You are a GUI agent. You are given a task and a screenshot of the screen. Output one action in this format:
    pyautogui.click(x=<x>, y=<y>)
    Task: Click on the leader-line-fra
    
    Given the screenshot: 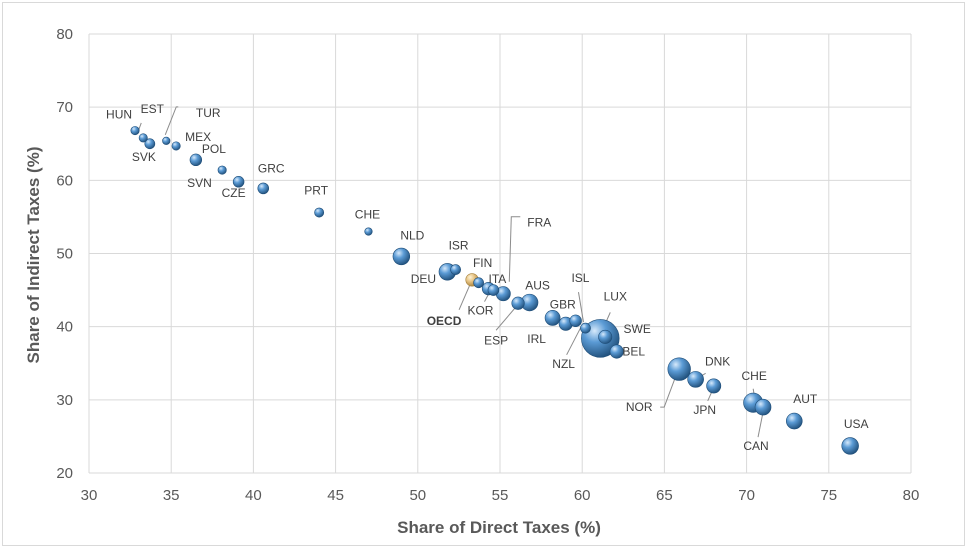 What is the action you would take?
    pyautogui.click(x=514, y=249)
    